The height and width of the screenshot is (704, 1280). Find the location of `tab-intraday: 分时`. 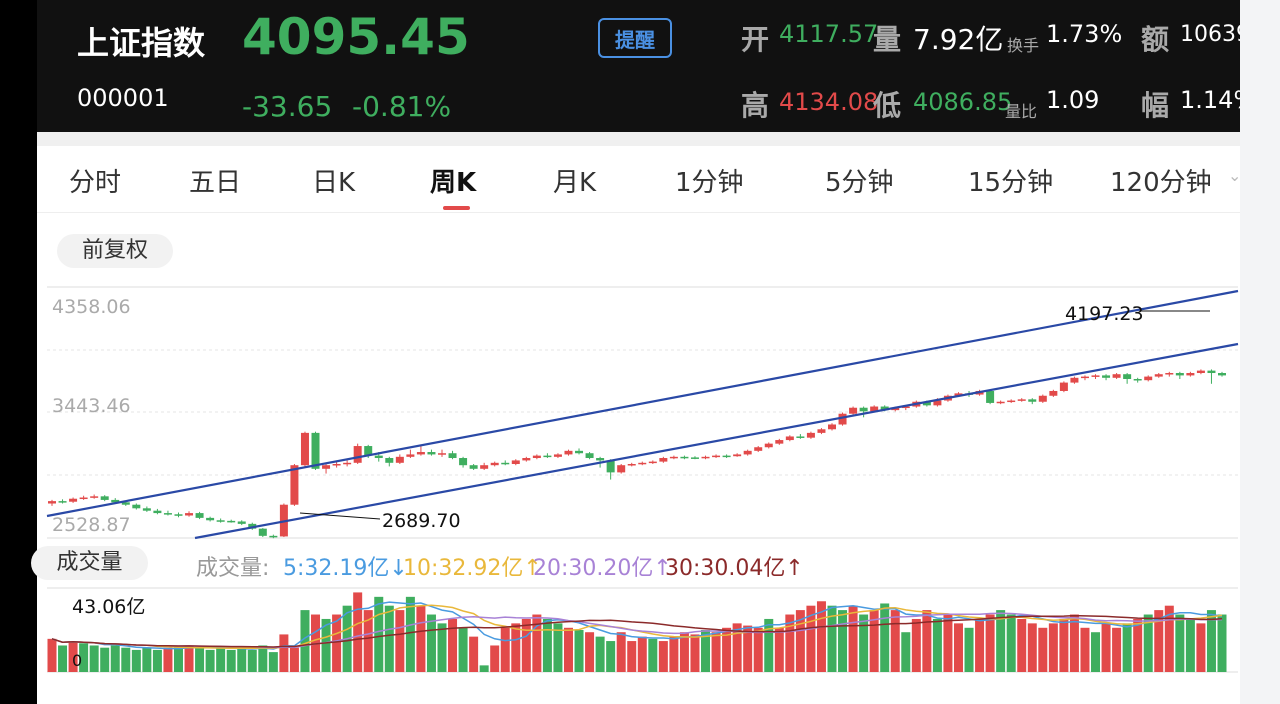

tab-intraday: 分时 is located at coordinates (95, 183).